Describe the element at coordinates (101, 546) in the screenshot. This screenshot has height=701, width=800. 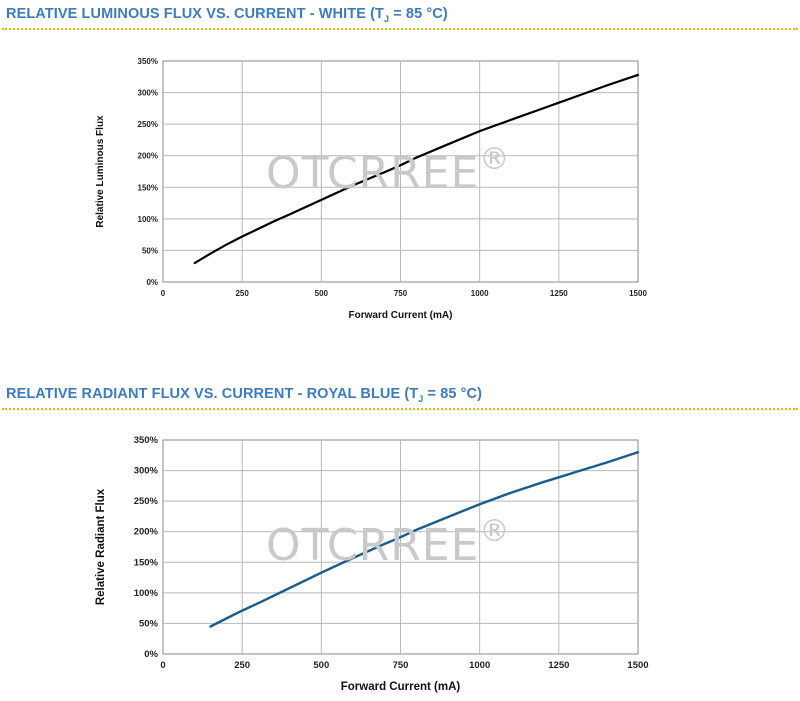
I see `y-axis-title: Relative Radiant Flux` at that location.